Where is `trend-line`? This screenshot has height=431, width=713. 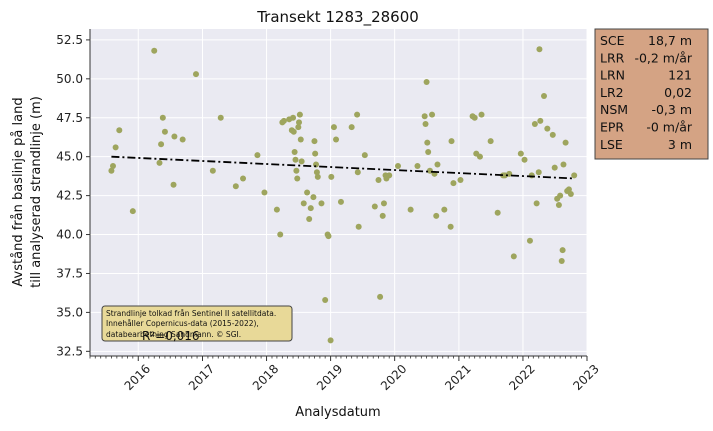 trend-line is located at coordinates (343, 167).